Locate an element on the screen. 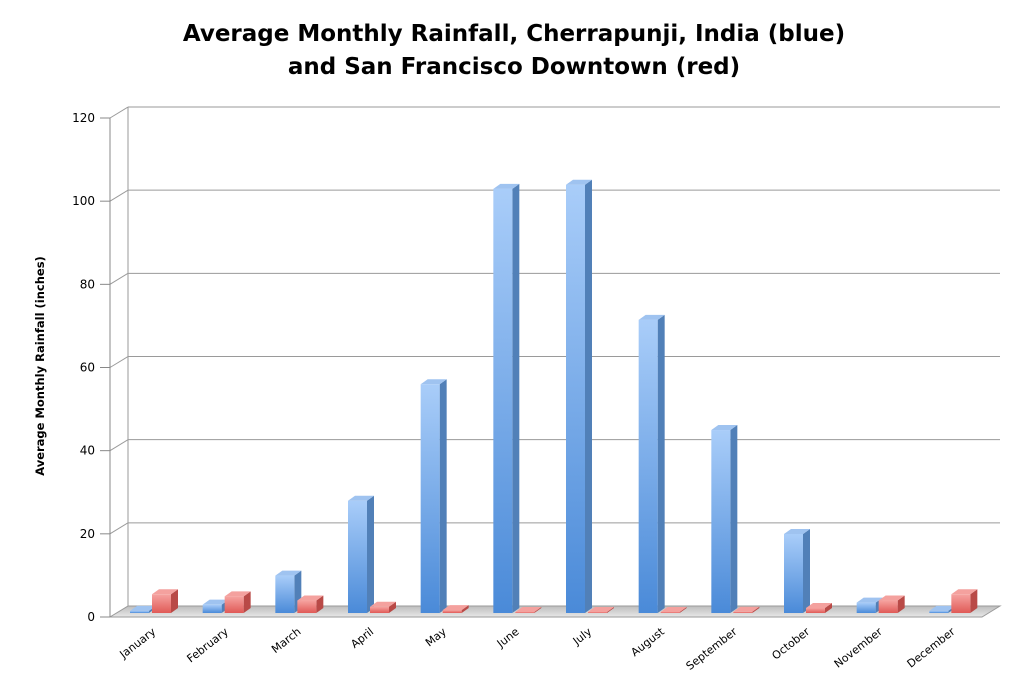 The image size is (1028, 700). bar-san-francisco-october is located at coordinates (819, 608).